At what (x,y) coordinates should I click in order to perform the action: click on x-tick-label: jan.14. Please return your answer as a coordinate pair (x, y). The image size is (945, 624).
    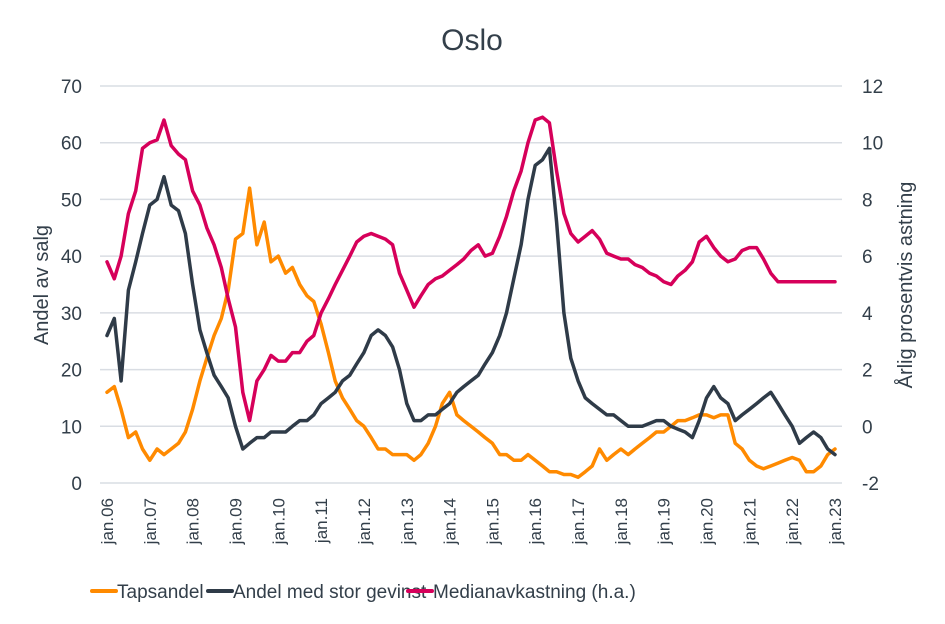
    Looking at the image, I should click on (450, 521).